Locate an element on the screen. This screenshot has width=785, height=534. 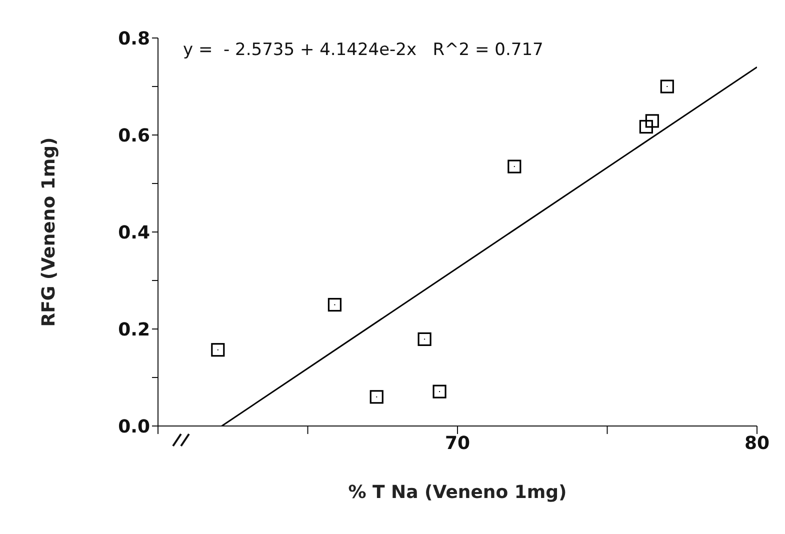
y-tick-label: 0.2 is located at coordinates (134, 329).